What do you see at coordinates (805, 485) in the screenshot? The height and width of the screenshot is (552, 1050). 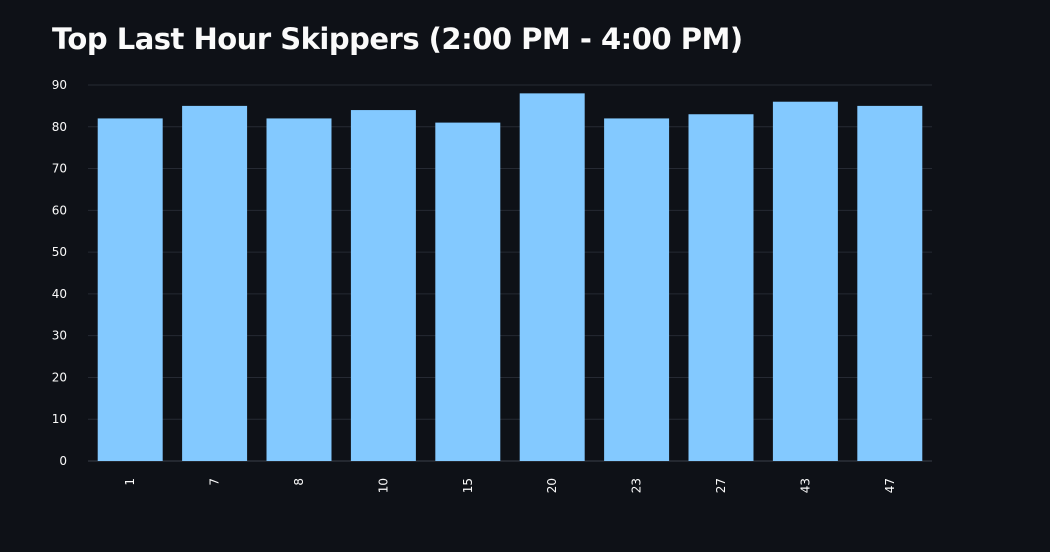 I see `x-tick-label: 43` at bounding box center [805, 485].